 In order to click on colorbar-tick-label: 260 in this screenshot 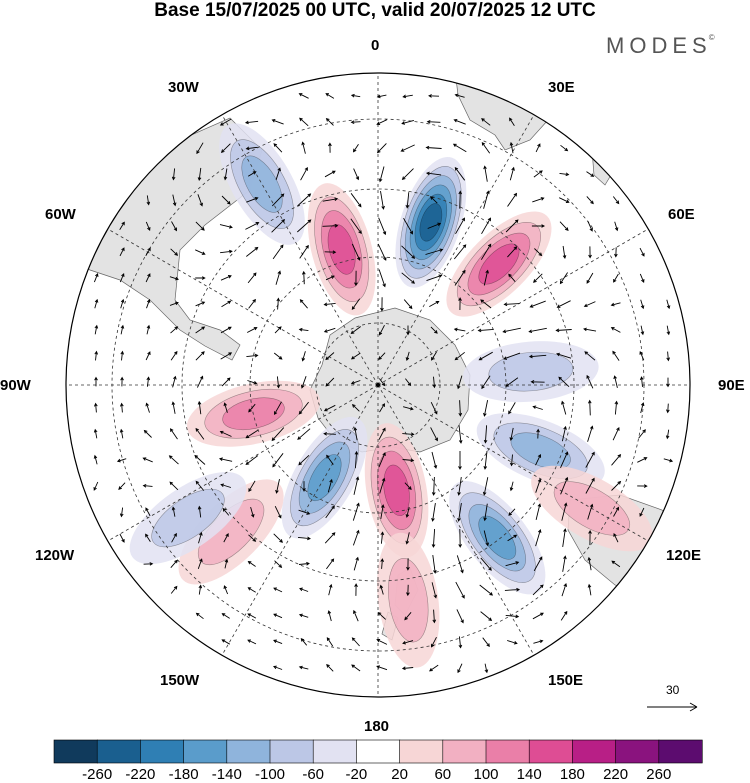, I will do `click(659, 774)`.